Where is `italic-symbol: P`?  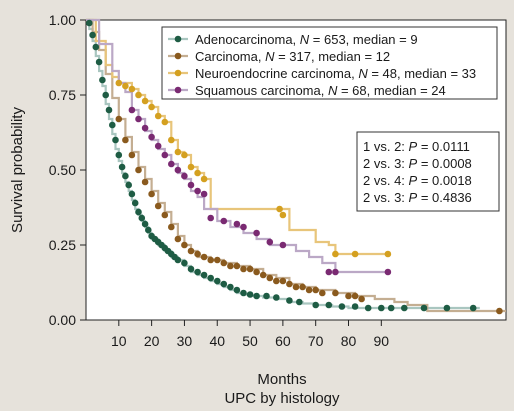 italic-symbol: P is located at coordinates (413, 197).